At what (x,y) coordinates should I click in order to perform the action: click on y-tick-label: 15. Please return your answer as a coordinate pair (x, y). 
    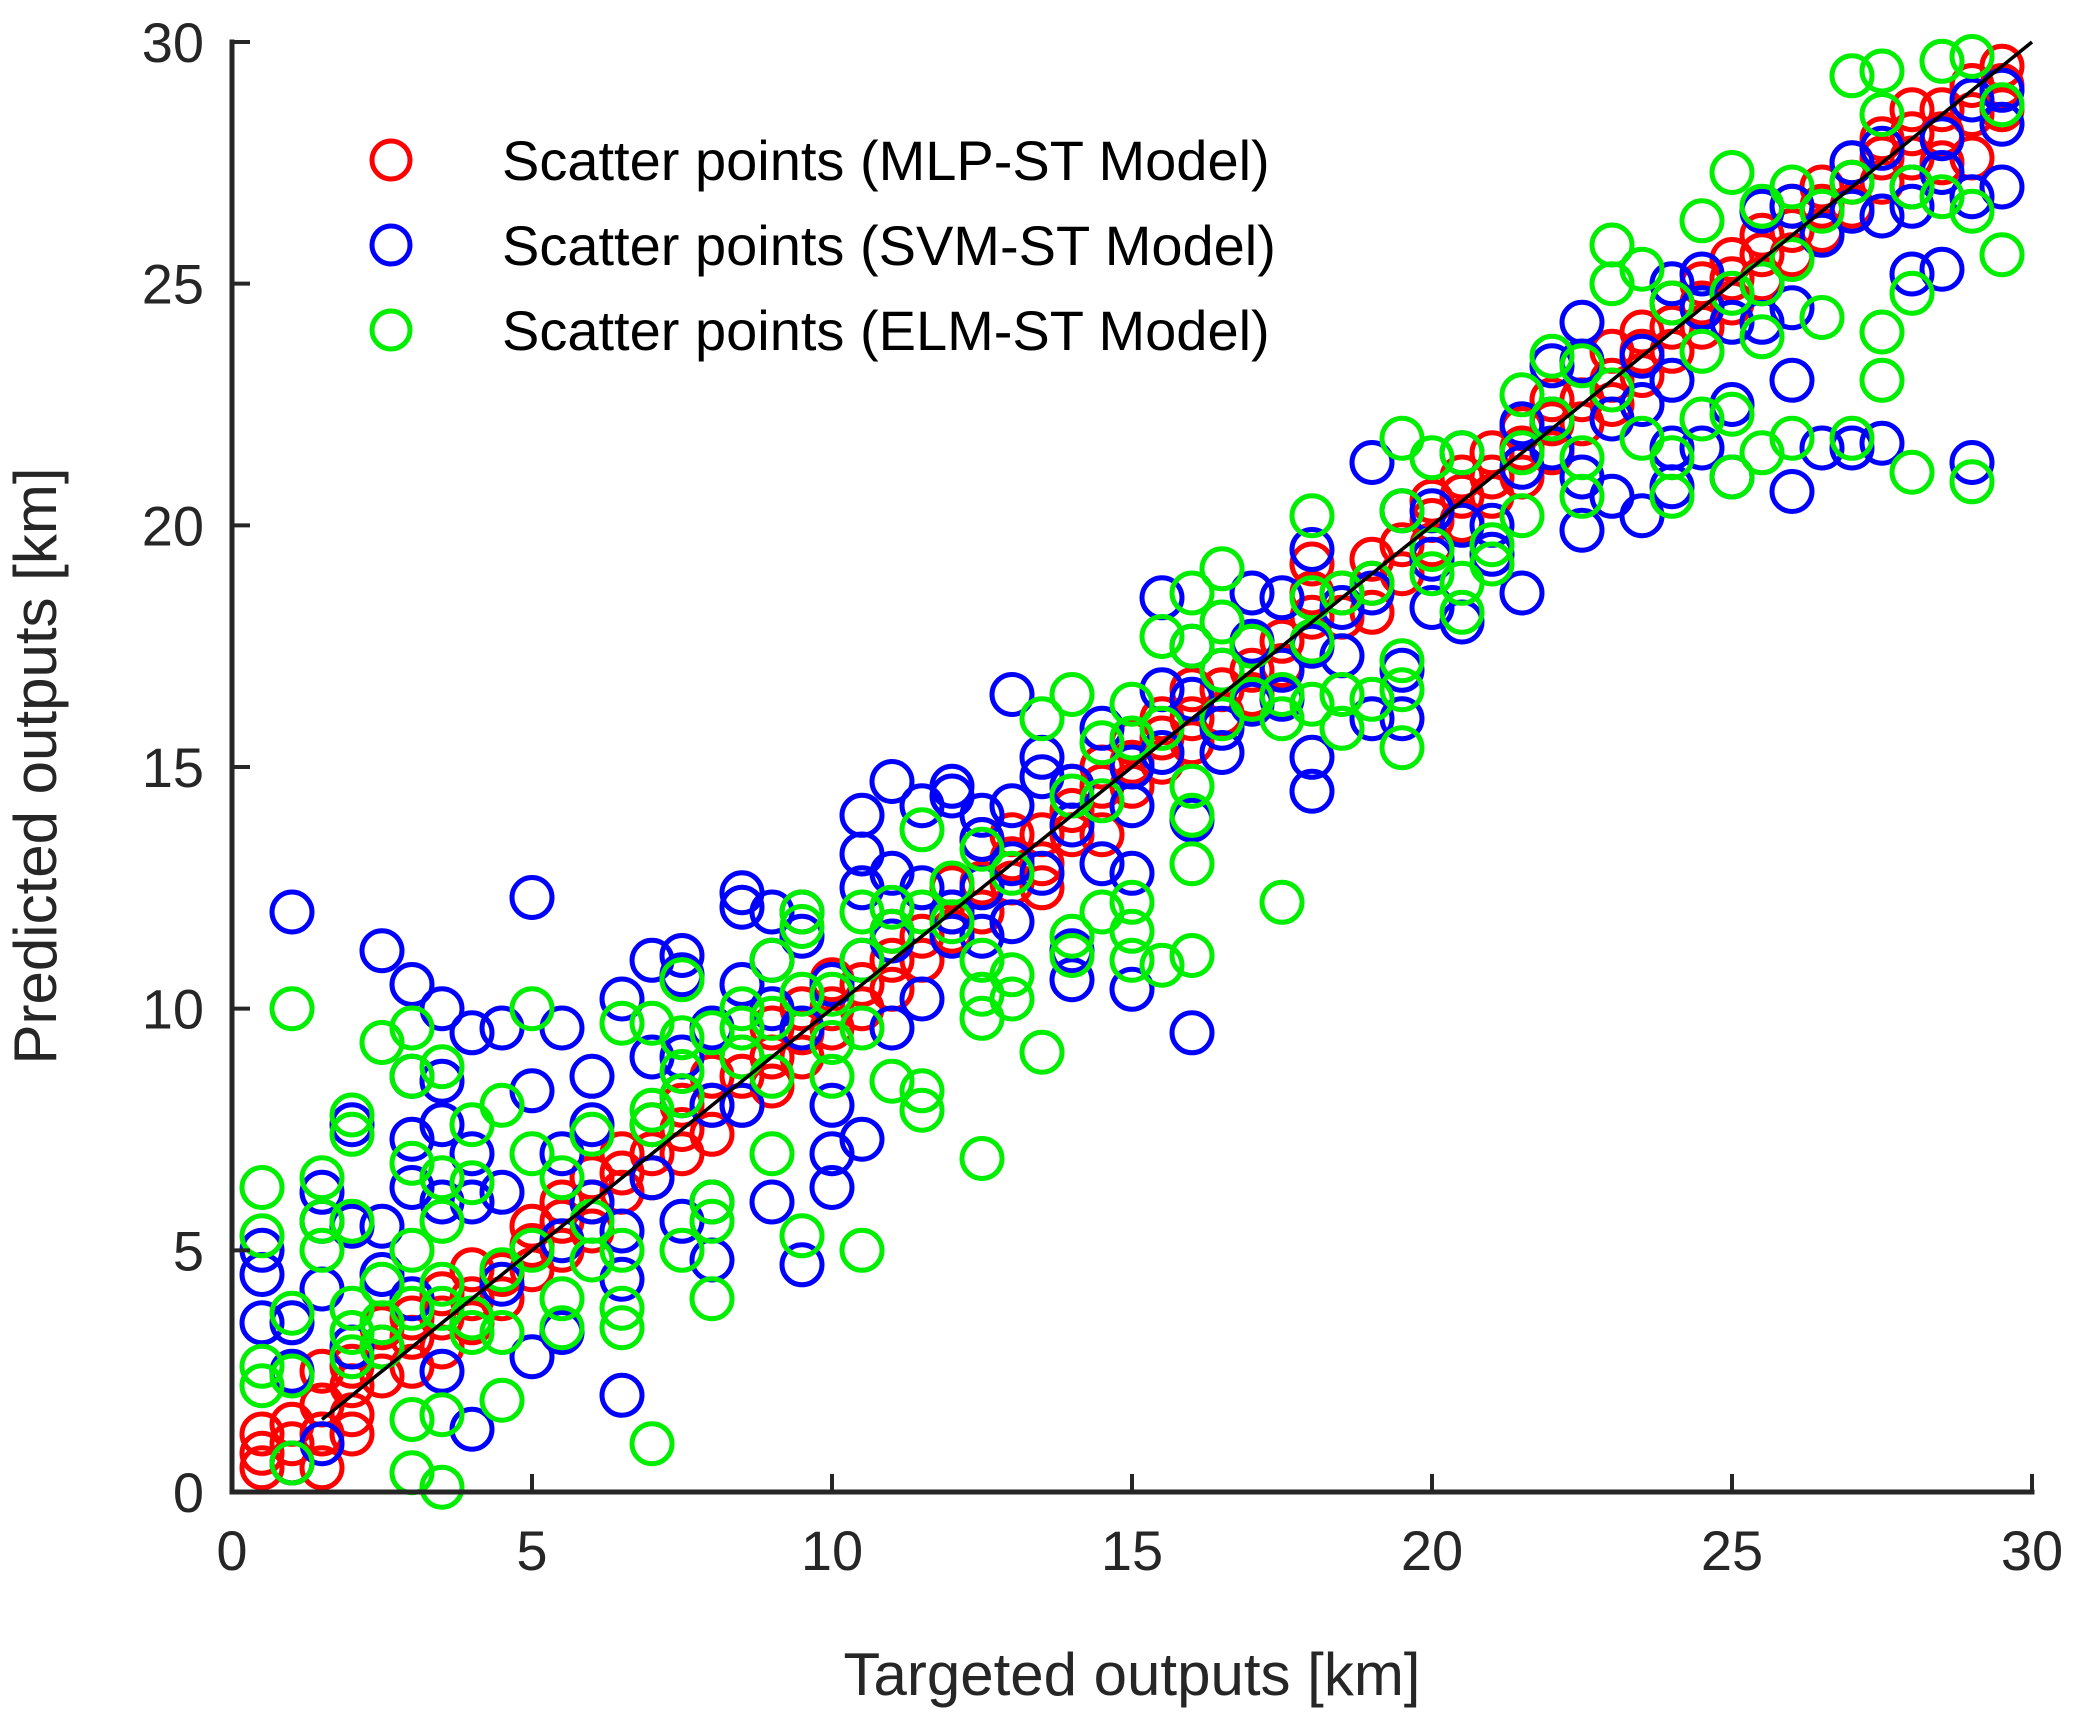
    Looking at the image, I should click on (173, 767).